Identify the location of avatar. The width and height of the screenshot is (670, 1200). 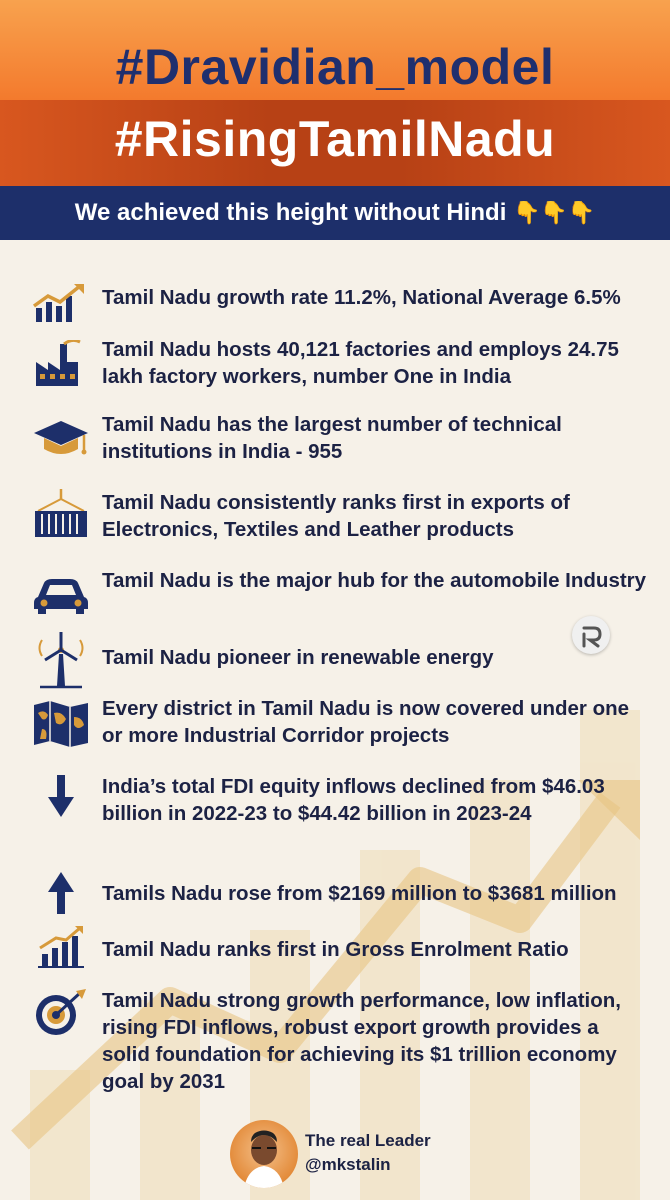
(264, 1154).